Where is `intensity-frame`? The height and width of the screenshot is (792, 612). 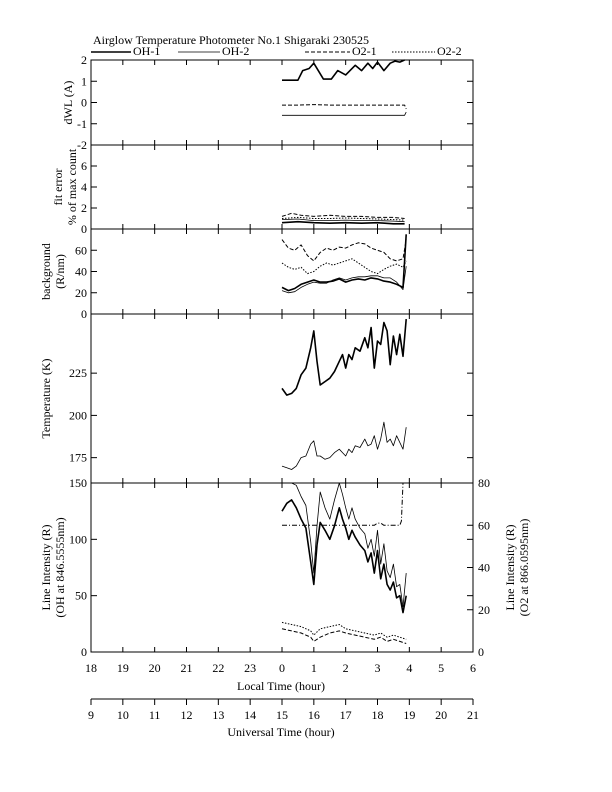
intensity-frame is located at coordinates (282, 567).